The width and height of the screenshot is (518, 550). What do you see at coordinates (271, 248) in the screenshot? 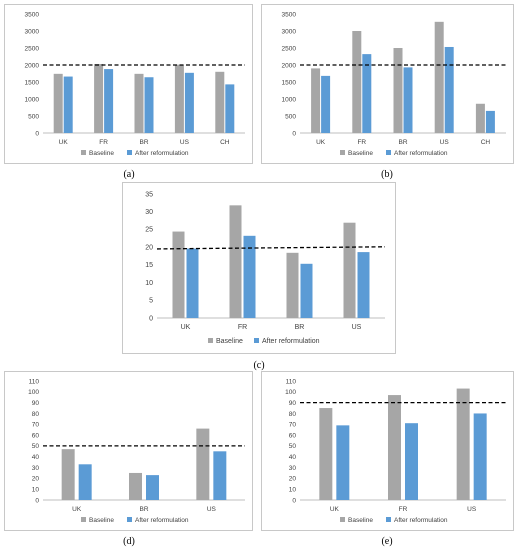
I see `reference-dashed-line` at bounding box center [271, 248].